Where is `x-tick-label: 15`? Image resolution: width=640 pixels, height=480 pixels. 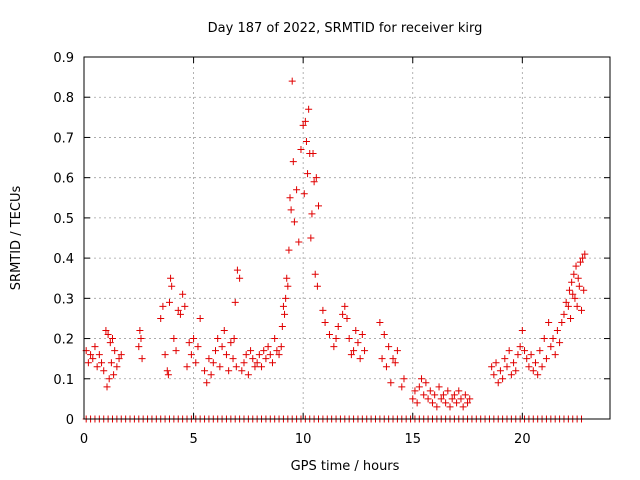 x-tick-label: 15 is located at coordinates (412, 439).